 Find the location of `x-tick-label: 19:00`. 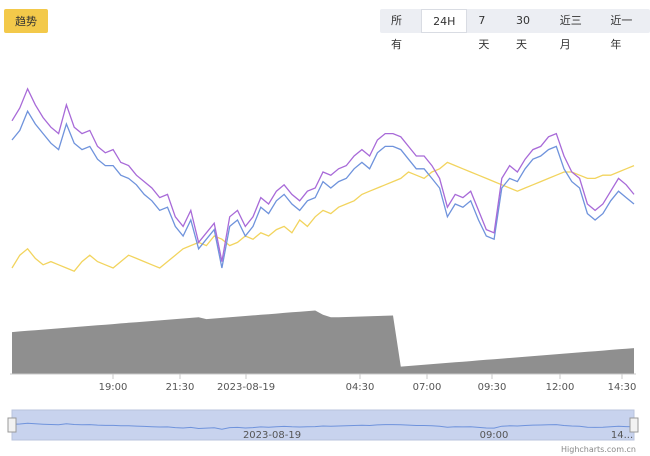

x-tick-label: 19:00 is located at coordinates (113, 387).